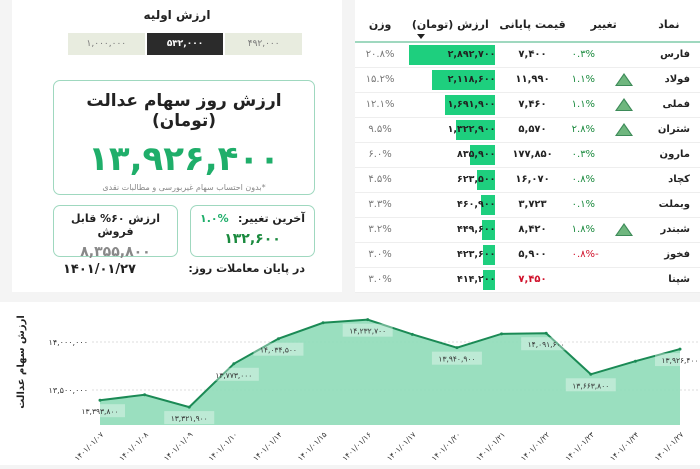 The width and height of the screenshot is (700, 469). I want to click on table-row: مارون ۰.۳% ۱۷۷,۸۵۰ ۸۳۵,۹۰۰ ۶.۰%, so click(527, 155).